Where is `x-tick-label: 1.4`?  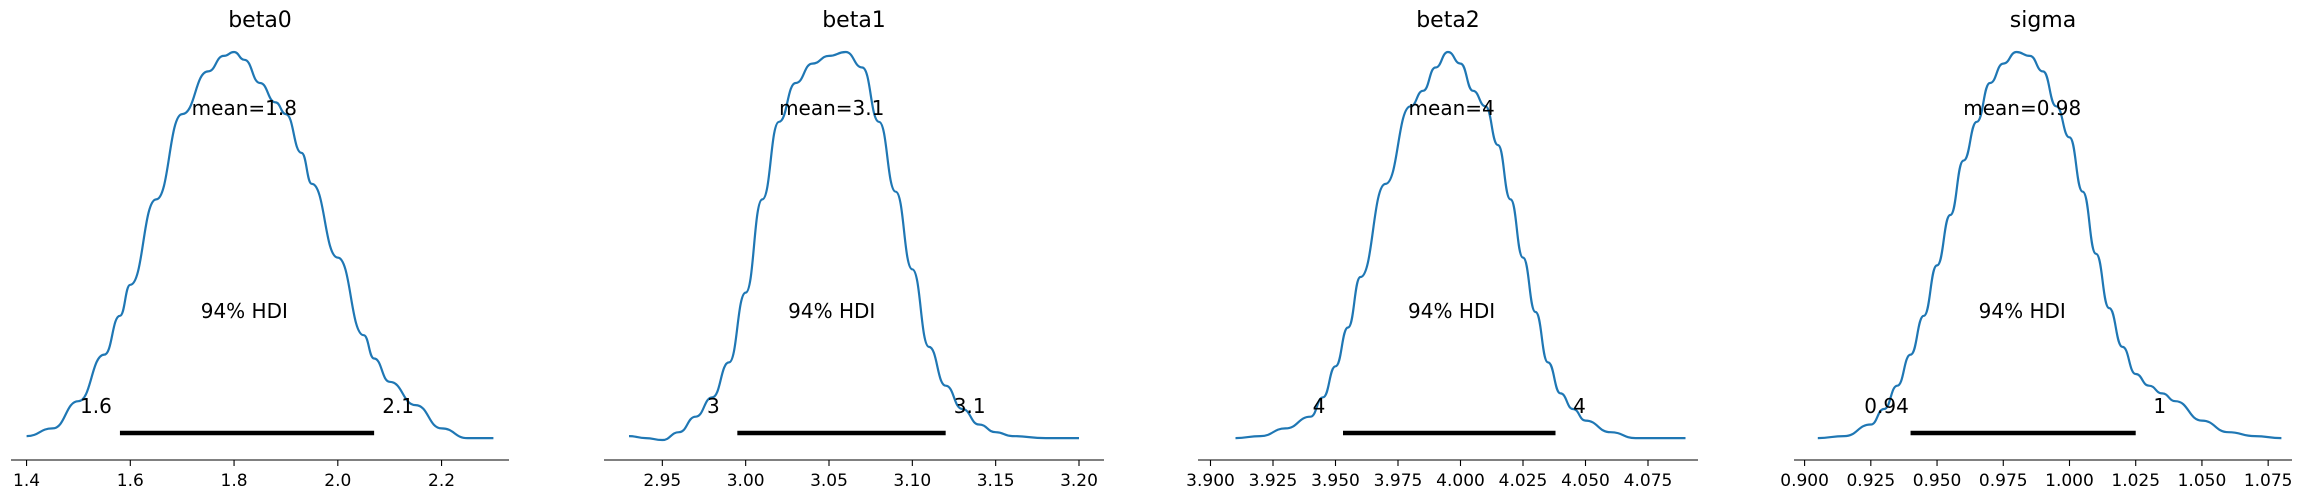
x-tick-label: 1.4 is located at coordinates (26, 481).